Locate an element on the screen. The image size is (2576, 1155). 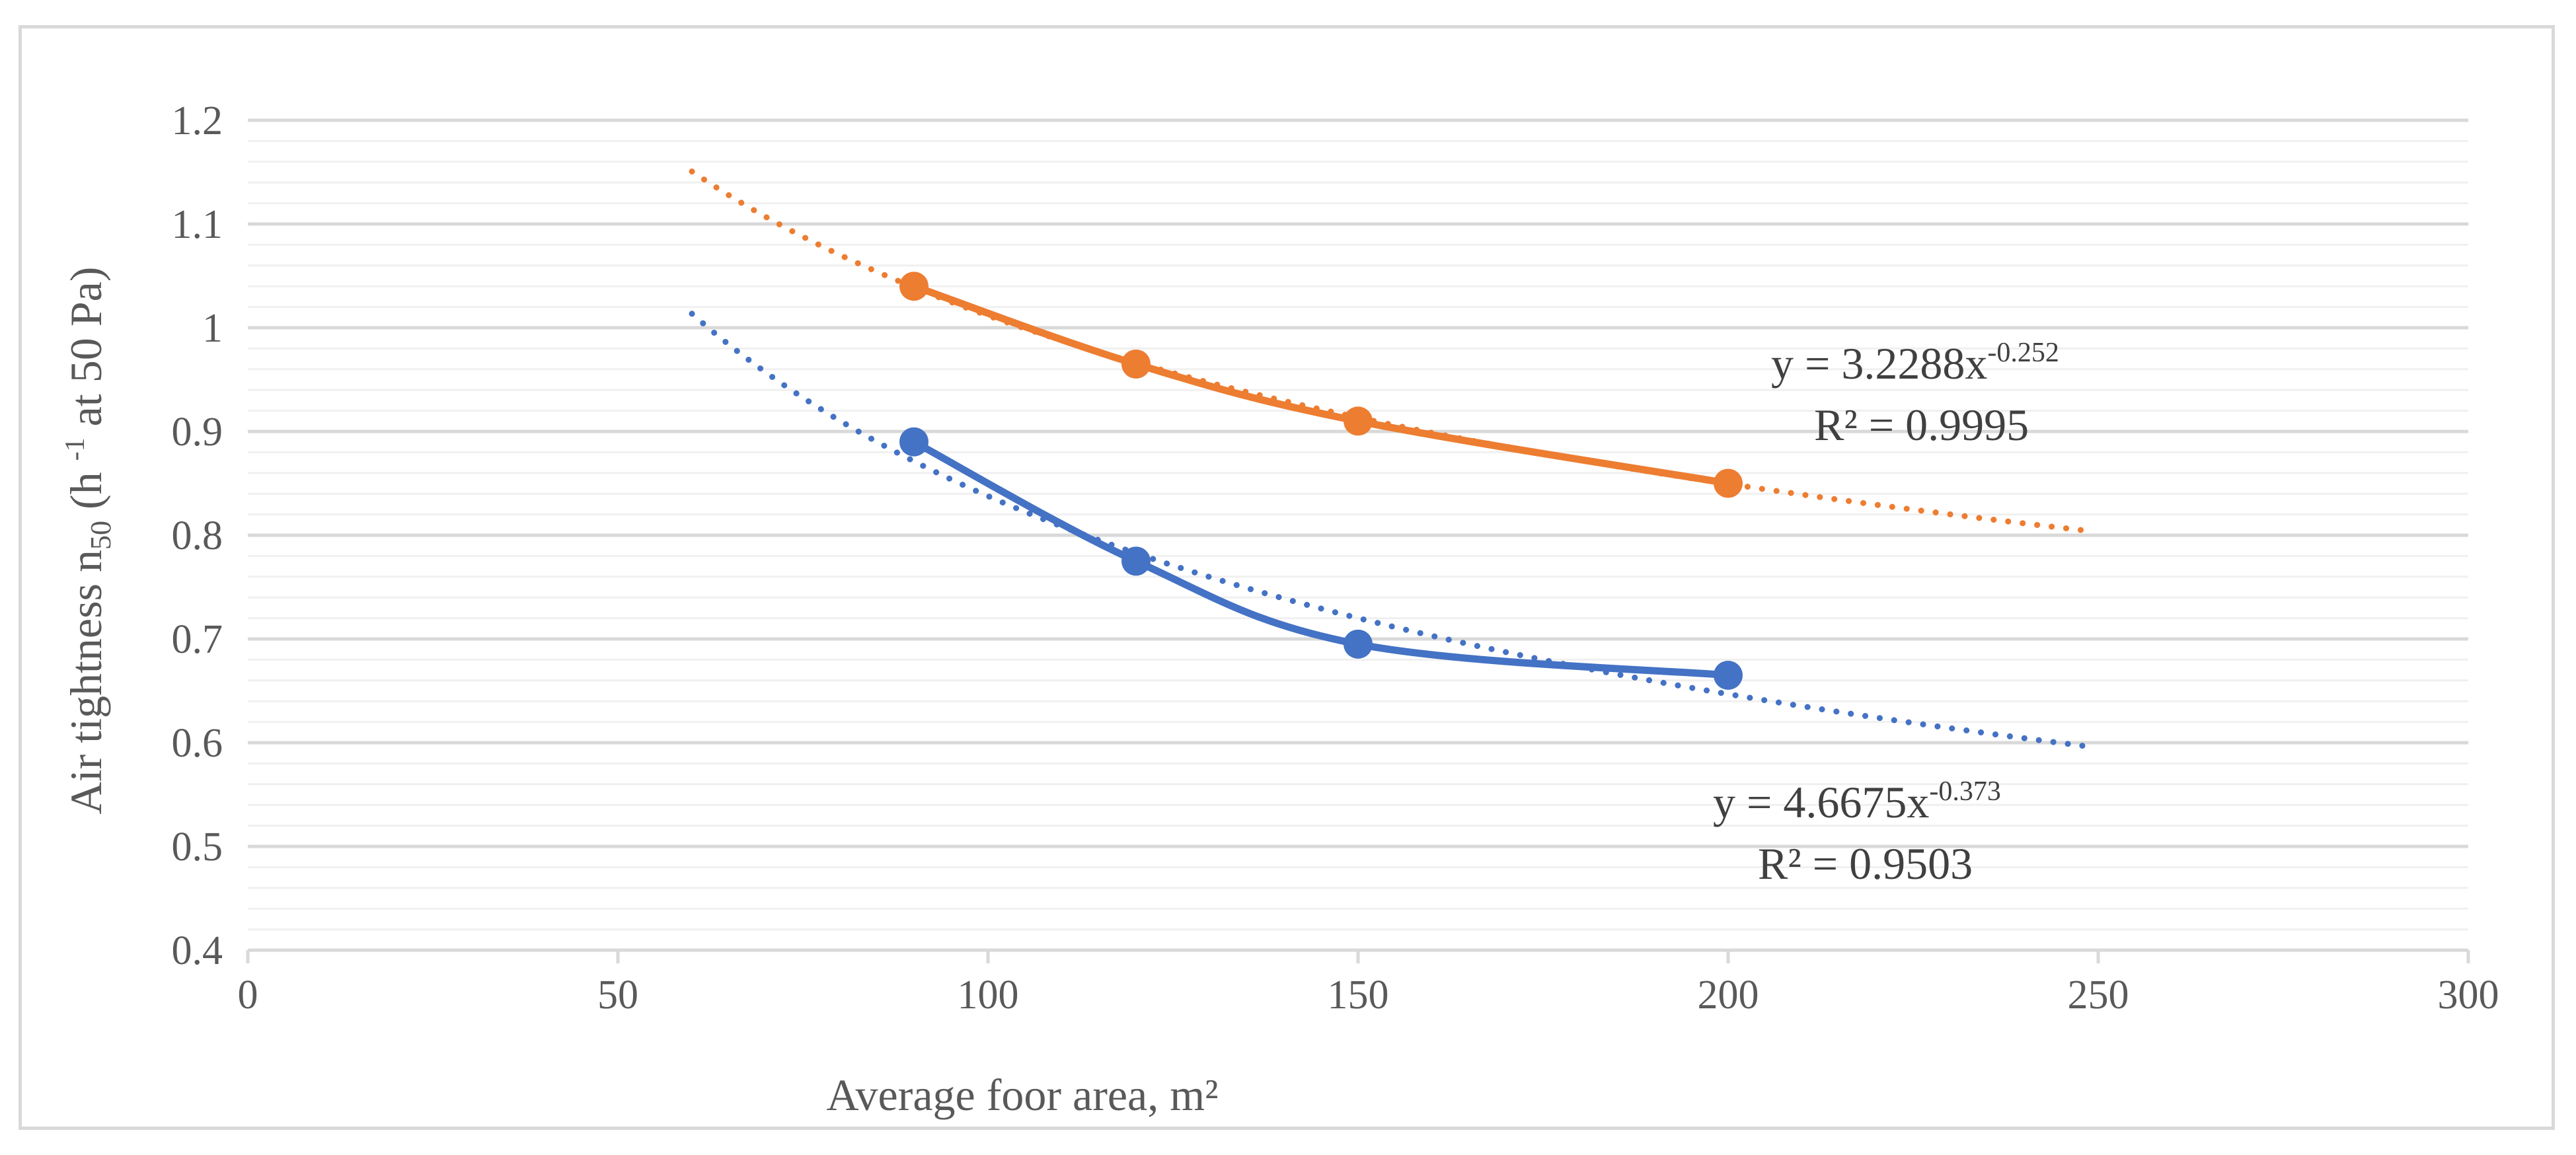
orange-trendline-r2: R² = 0.9995 is located at coordinates (1922, 425).